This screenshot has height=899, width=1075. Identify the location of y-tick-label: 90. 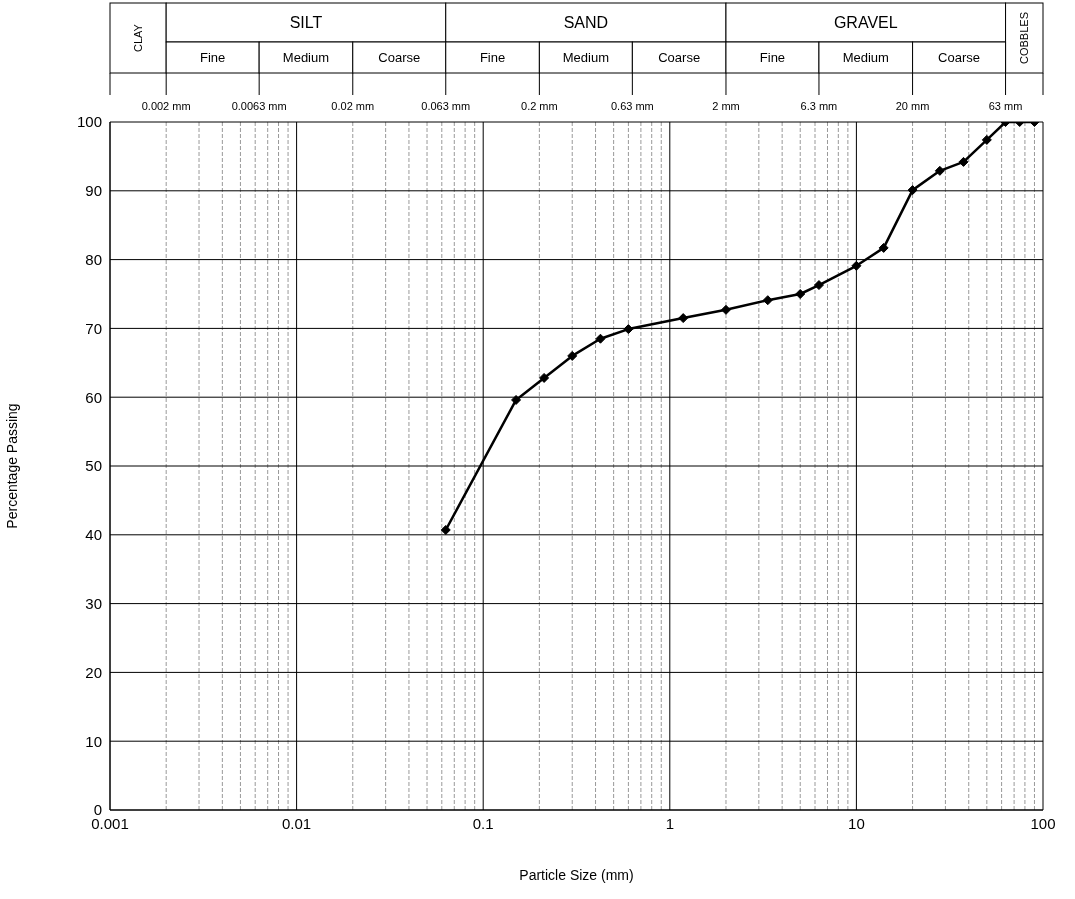
(93, 191).